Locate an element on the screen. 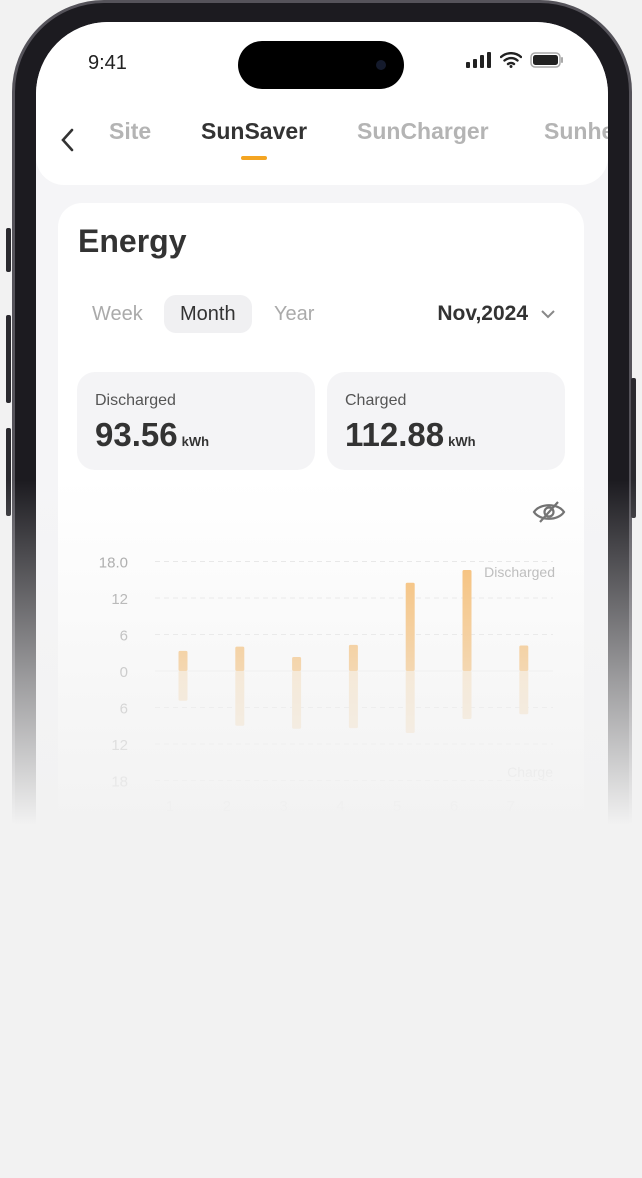  charged-label: Charged is located at coordinates (376, 400).